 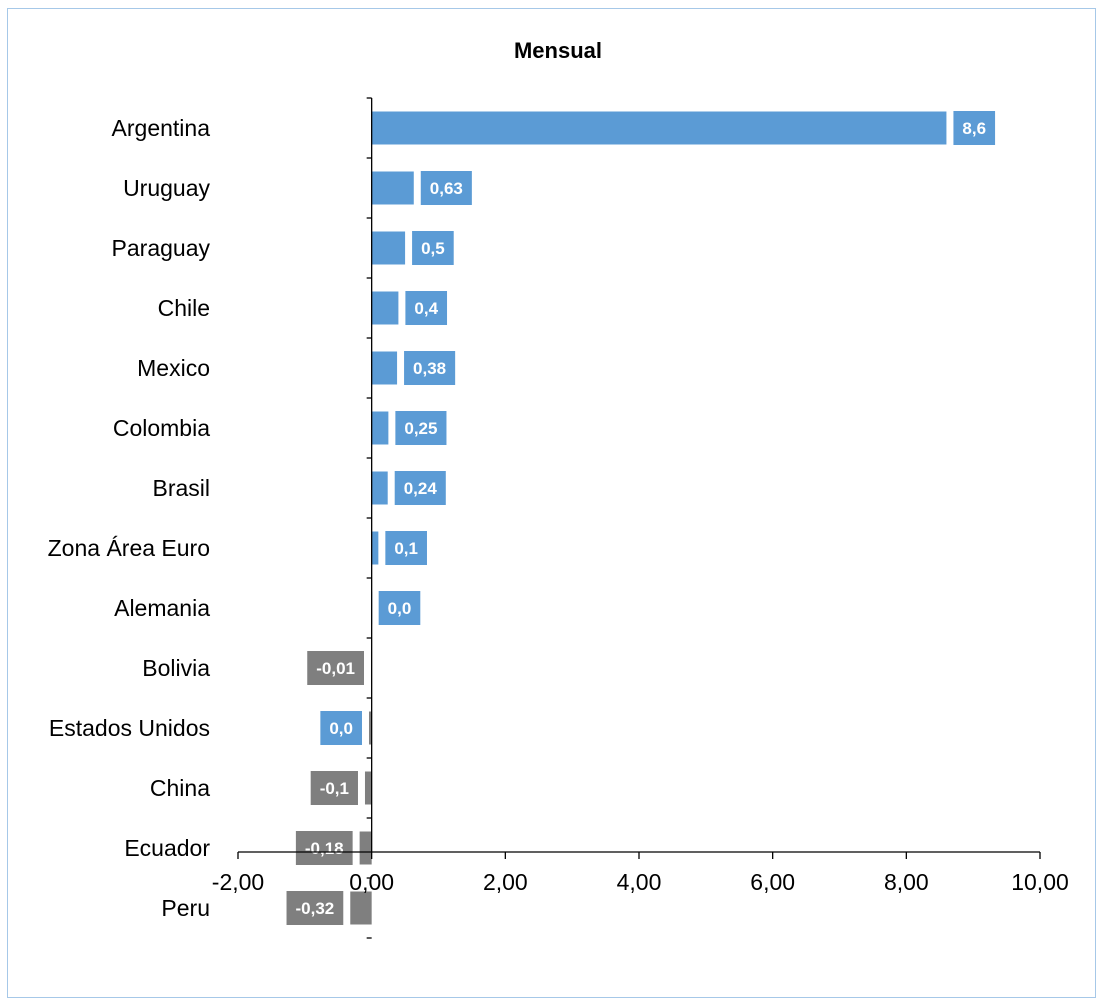 What do you see at coordinates (181, 488) in the screenshot?
I see `category-label-brasil: Brasil` at bounding box center [181, 488].